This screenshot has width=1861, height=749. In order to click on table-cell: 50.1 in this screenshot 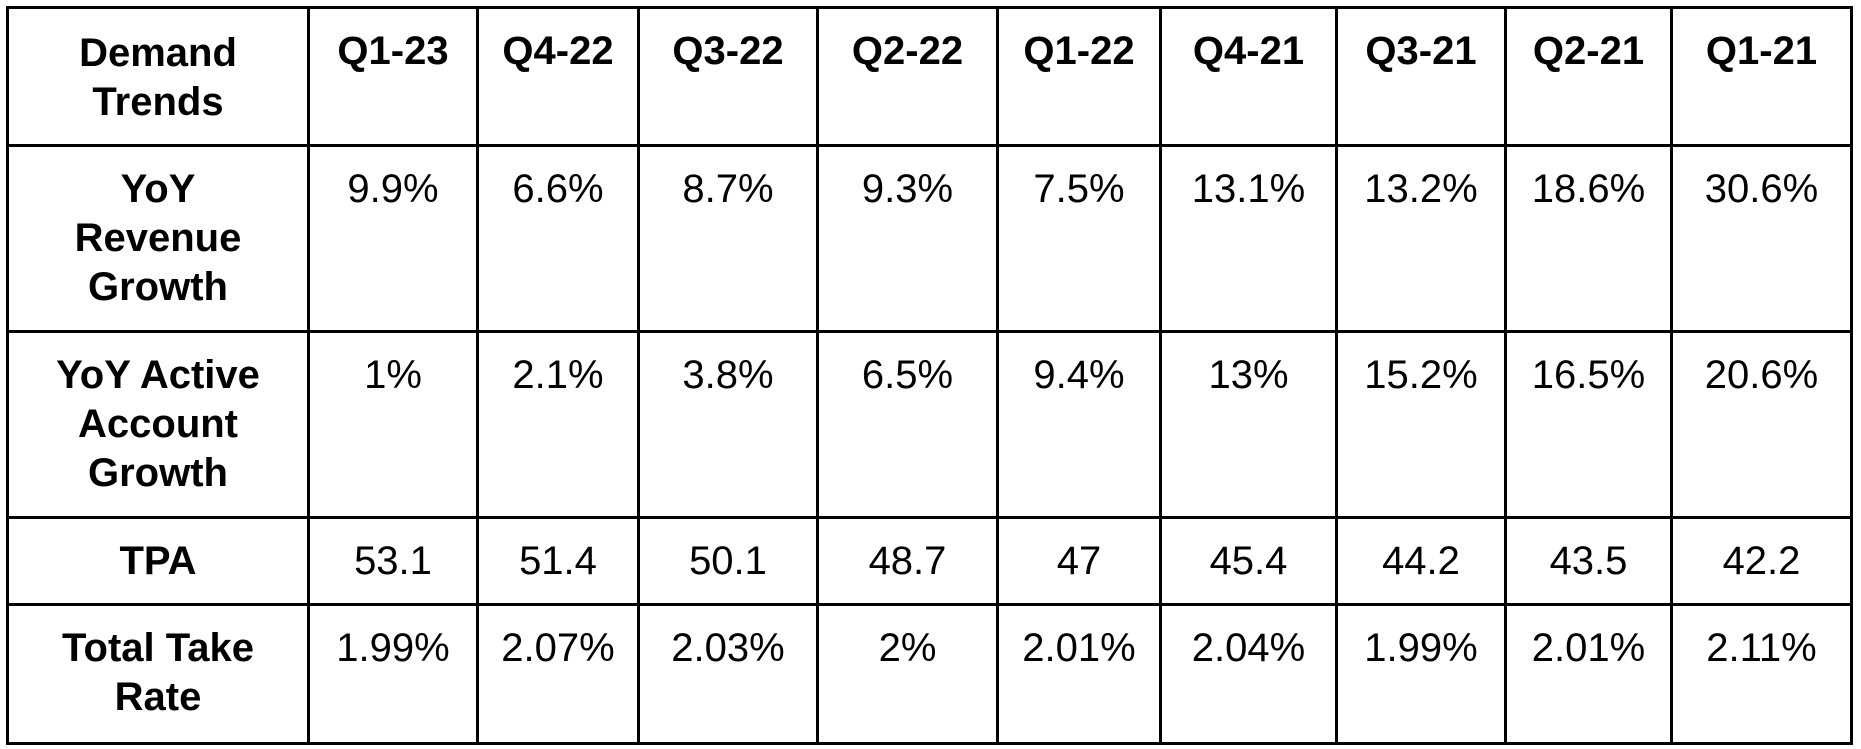, I will do `click(728, 561)`.